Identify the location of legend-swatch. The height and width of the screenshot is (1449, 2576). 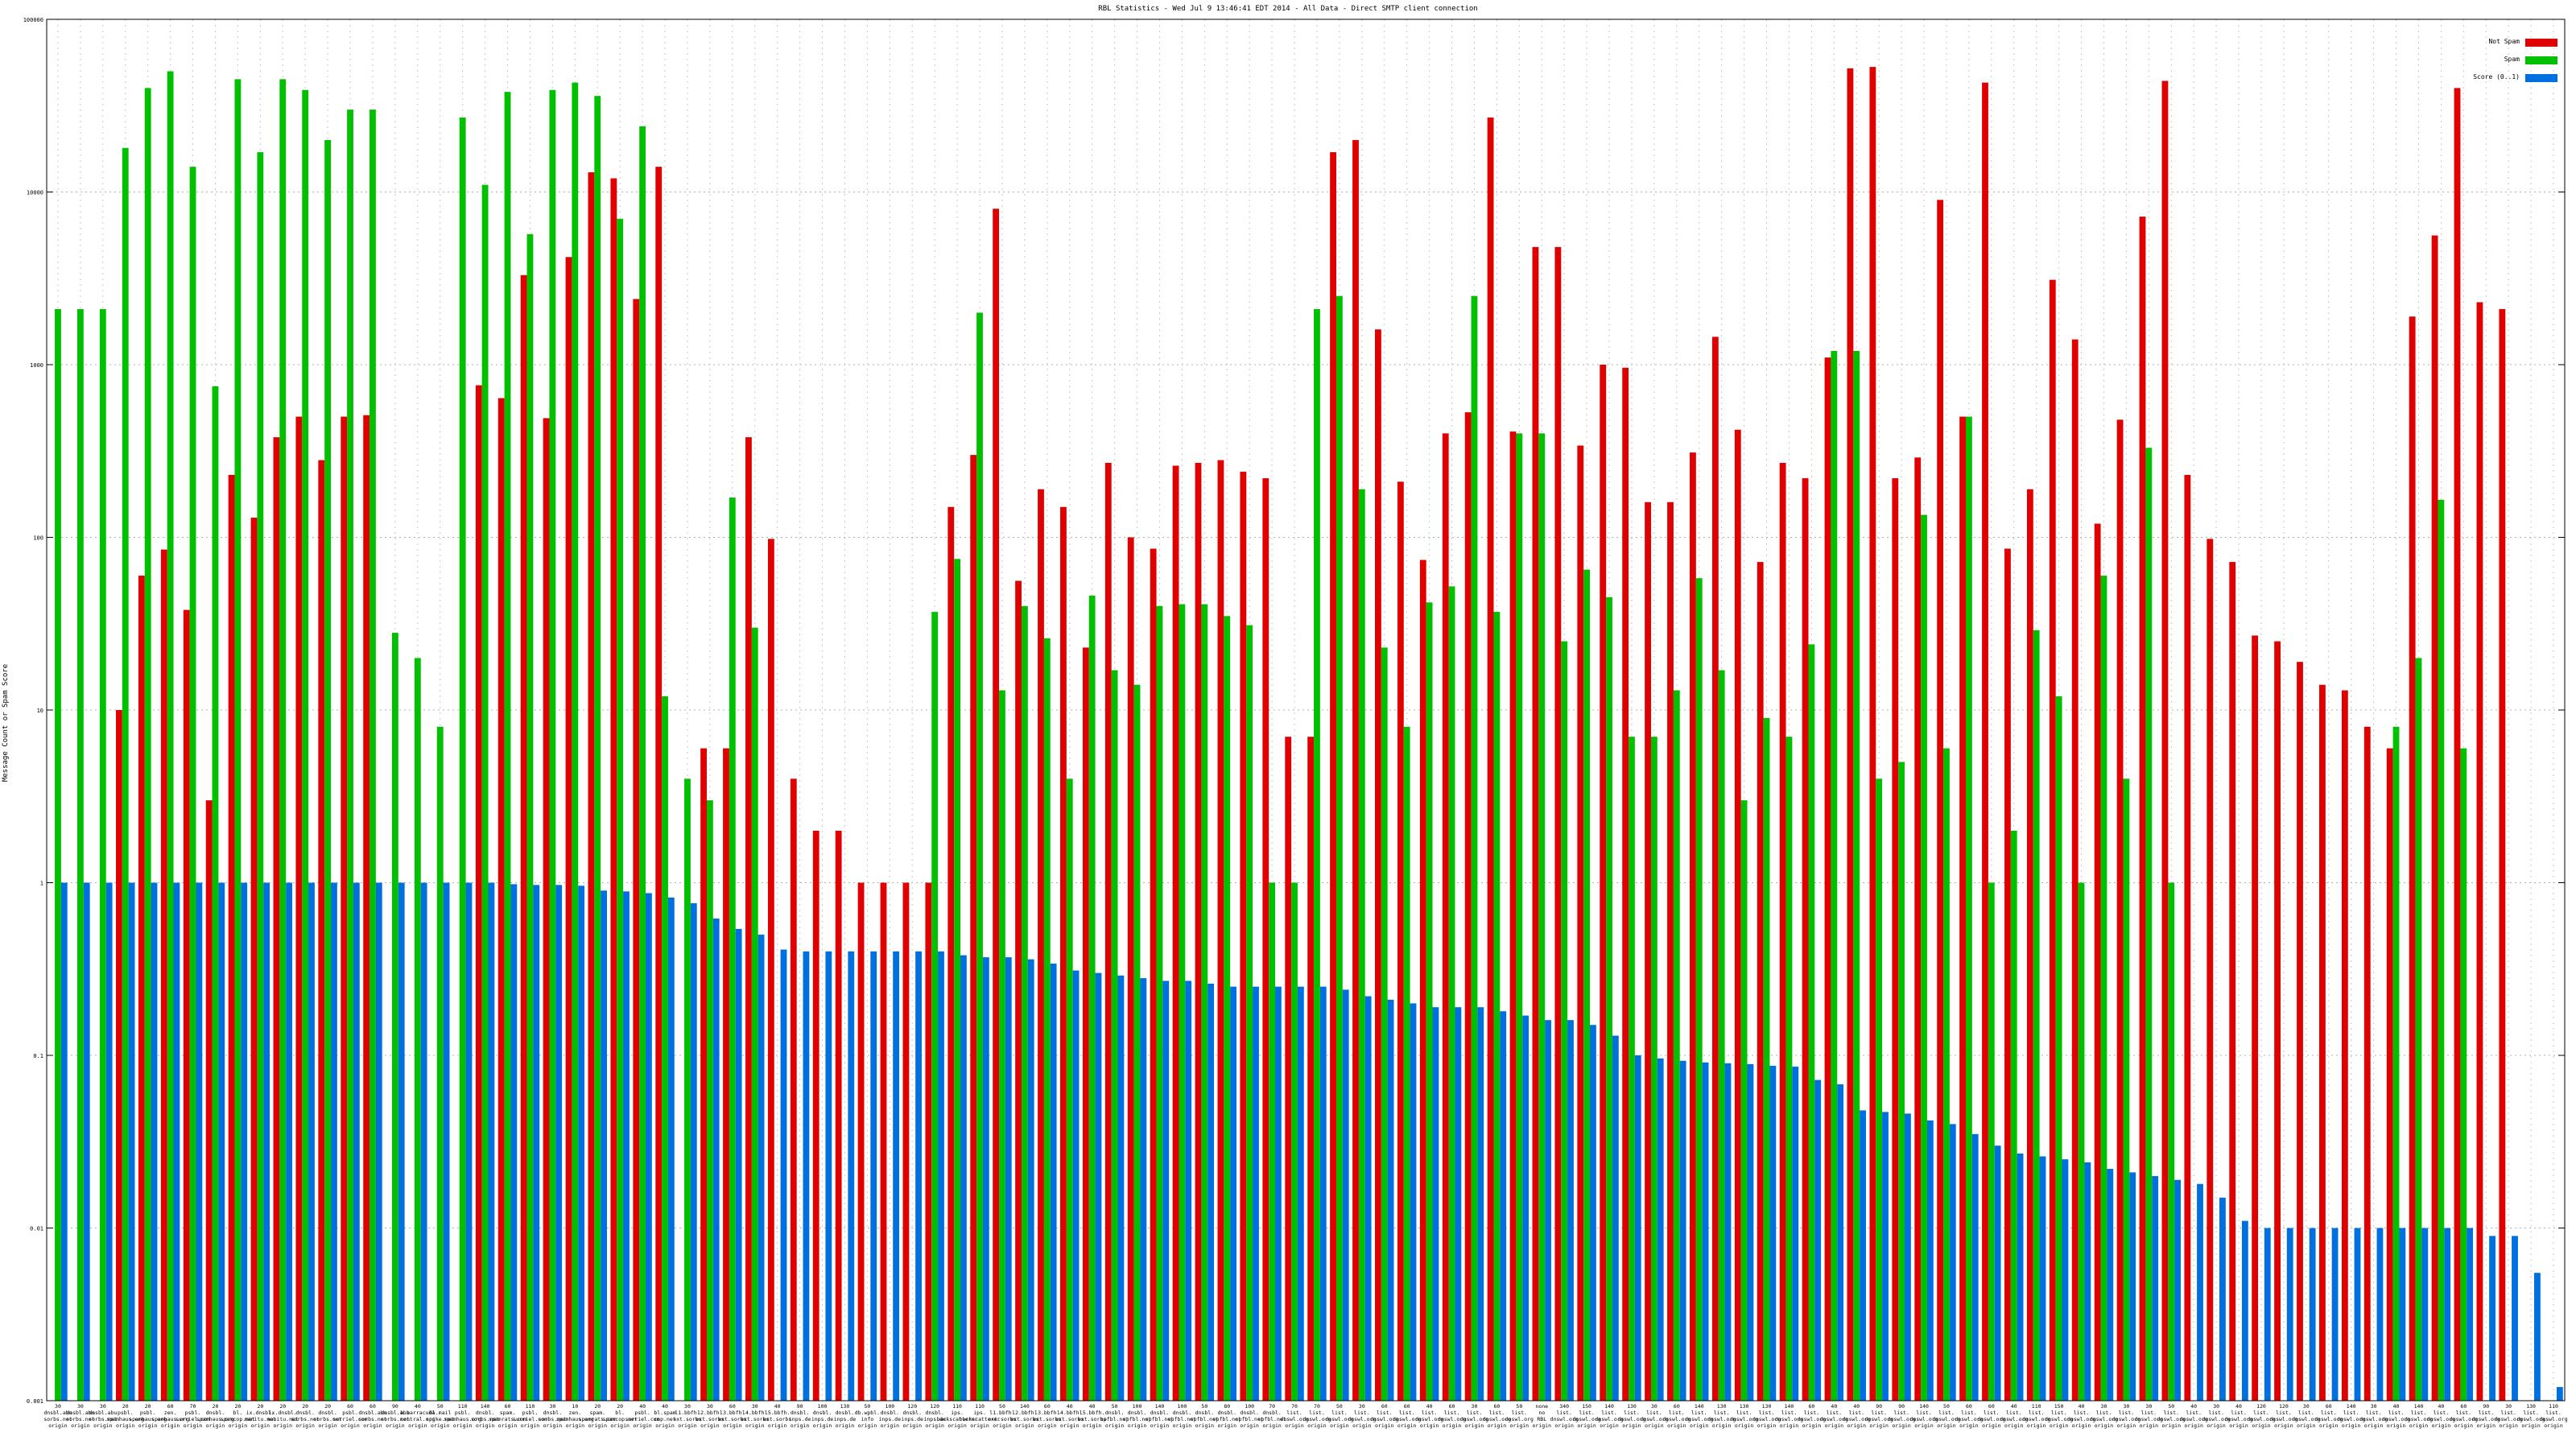
(2541, 78).